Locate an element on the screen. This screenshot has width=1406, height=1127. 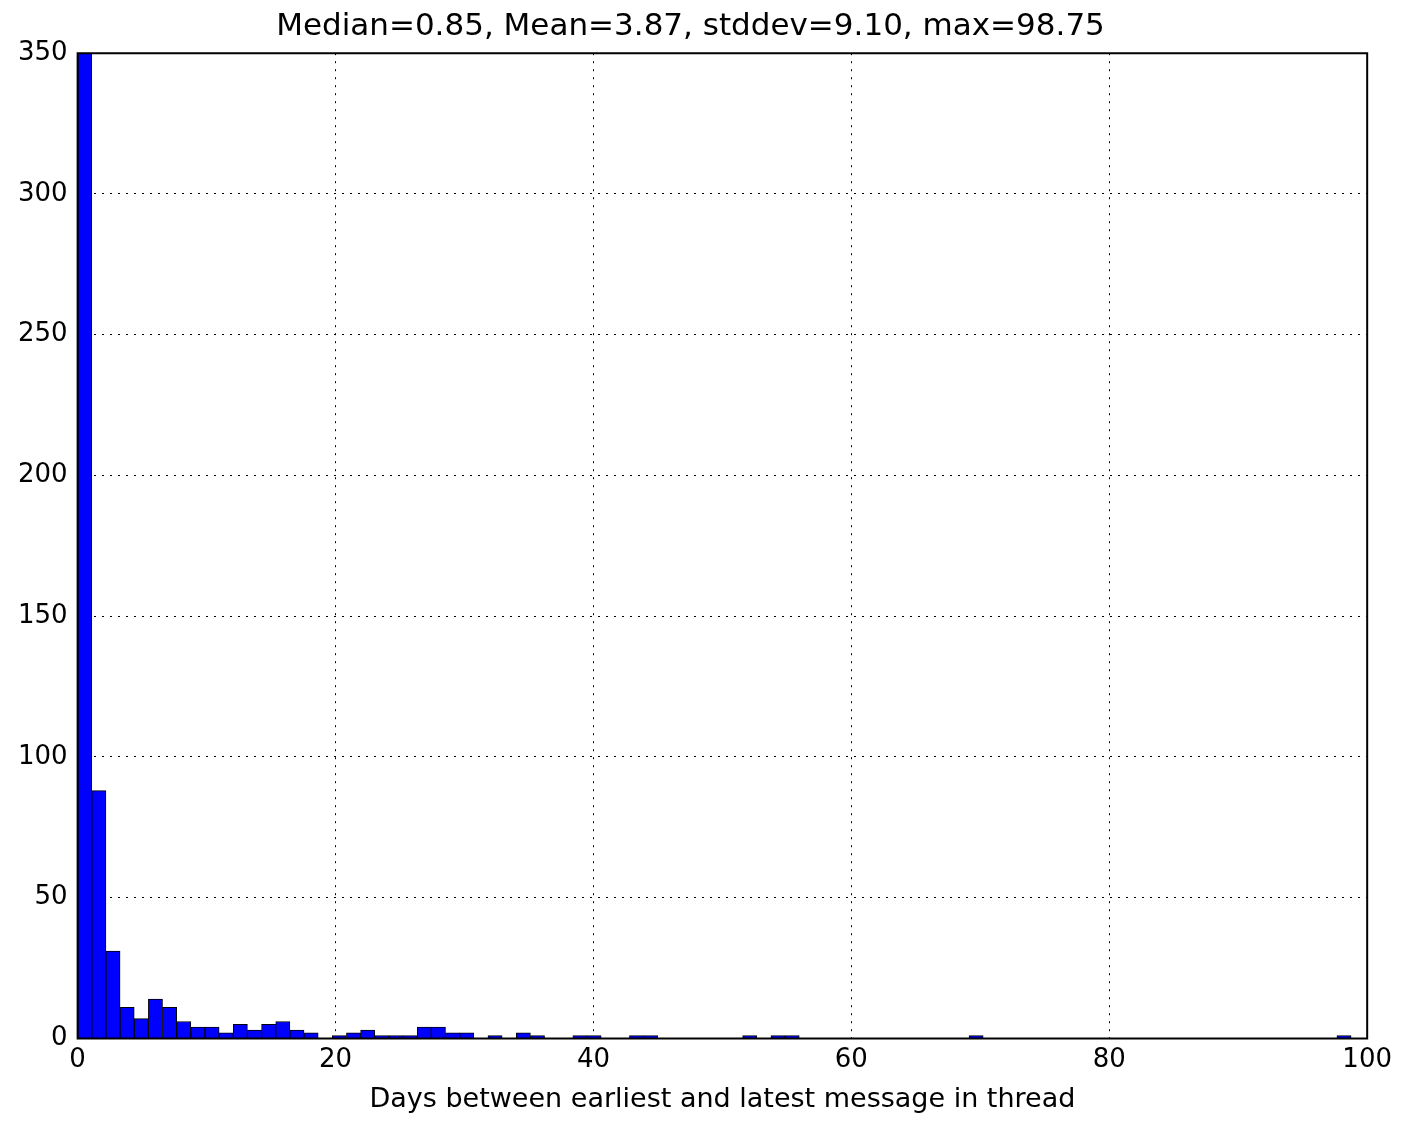
x-tick-label: 80 is located at coordinates (1109, 1057).